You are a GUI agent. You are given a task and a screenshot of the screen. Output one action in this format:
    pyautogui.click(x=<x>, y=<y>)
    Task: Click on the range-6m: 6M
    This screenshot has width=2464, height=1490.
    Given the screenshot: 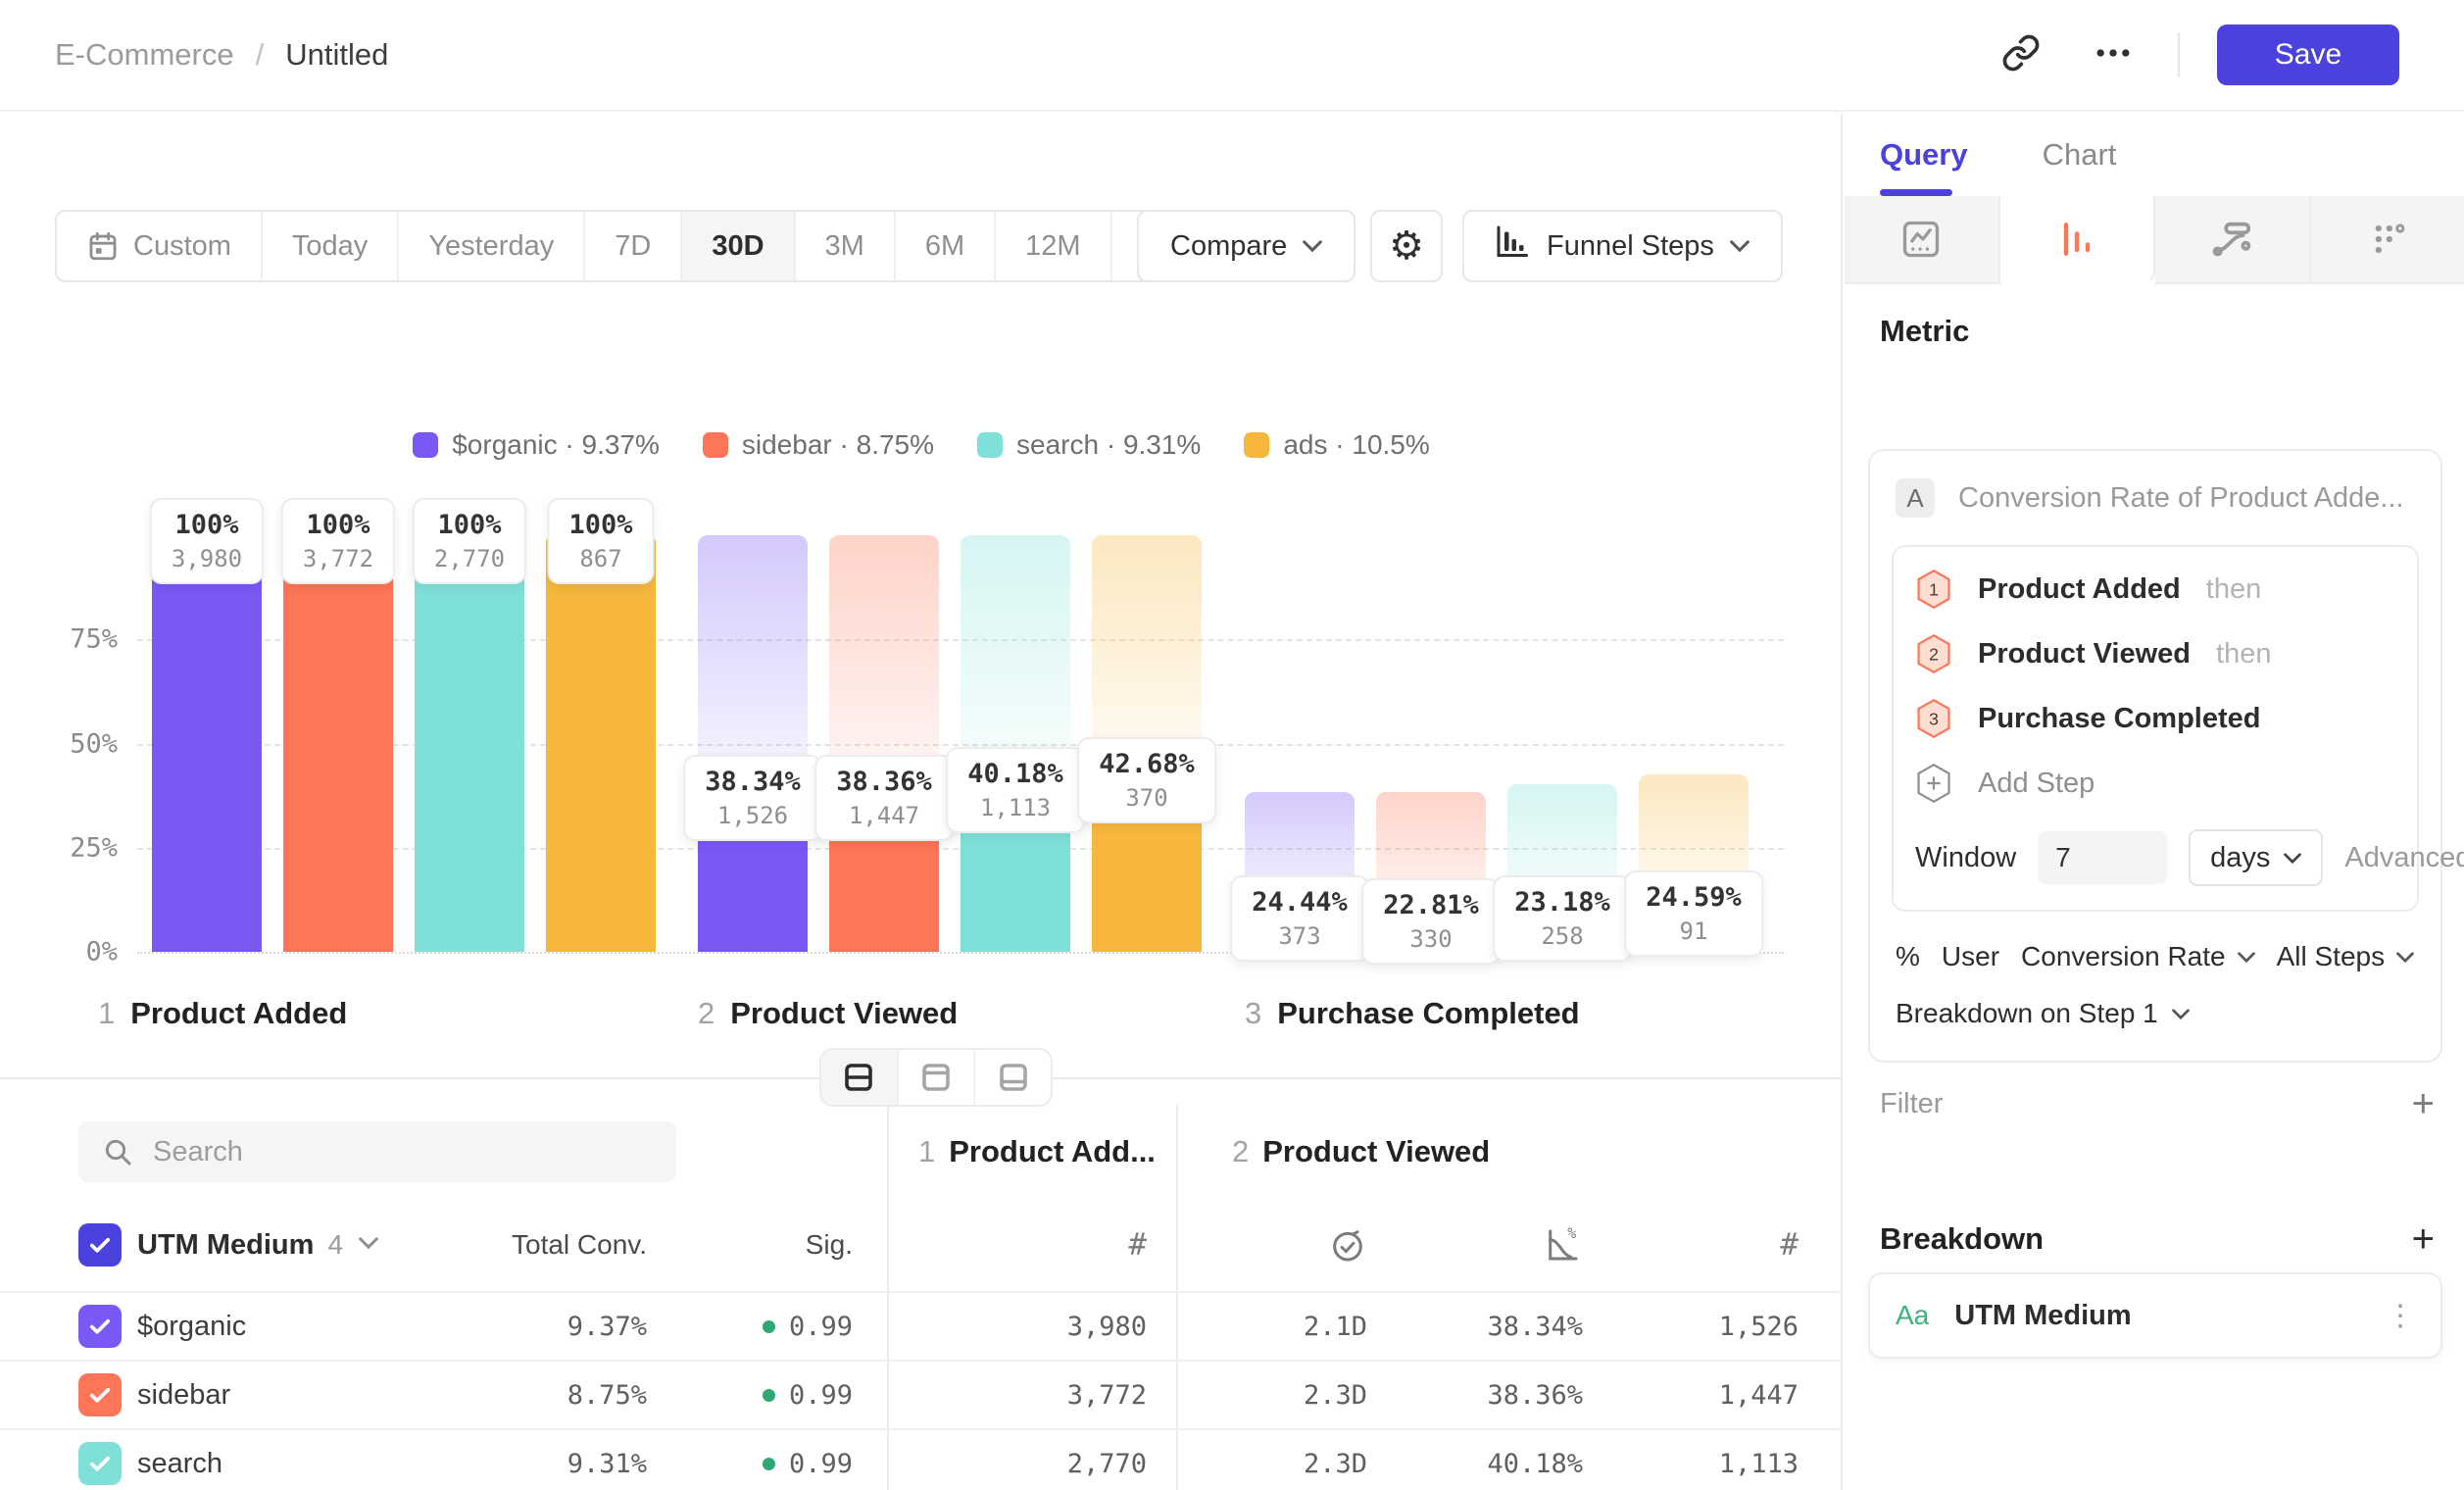 What is the action you would take?
    pyautogui.click(x=947, y=246)
    